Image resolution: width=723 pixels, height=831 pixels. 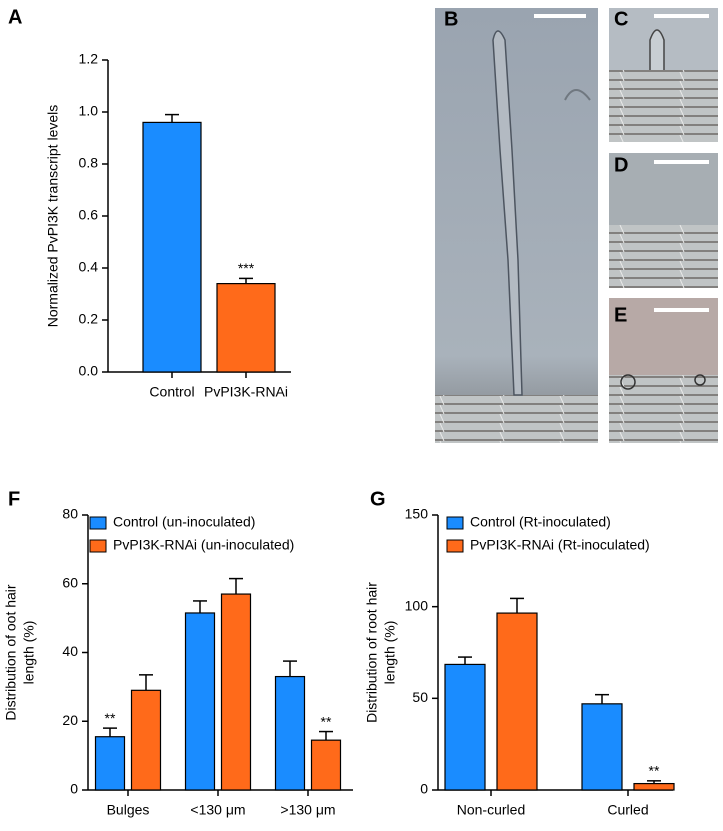 I want to click on x-tick-label: >130 μm, so click(x=307, y=810).